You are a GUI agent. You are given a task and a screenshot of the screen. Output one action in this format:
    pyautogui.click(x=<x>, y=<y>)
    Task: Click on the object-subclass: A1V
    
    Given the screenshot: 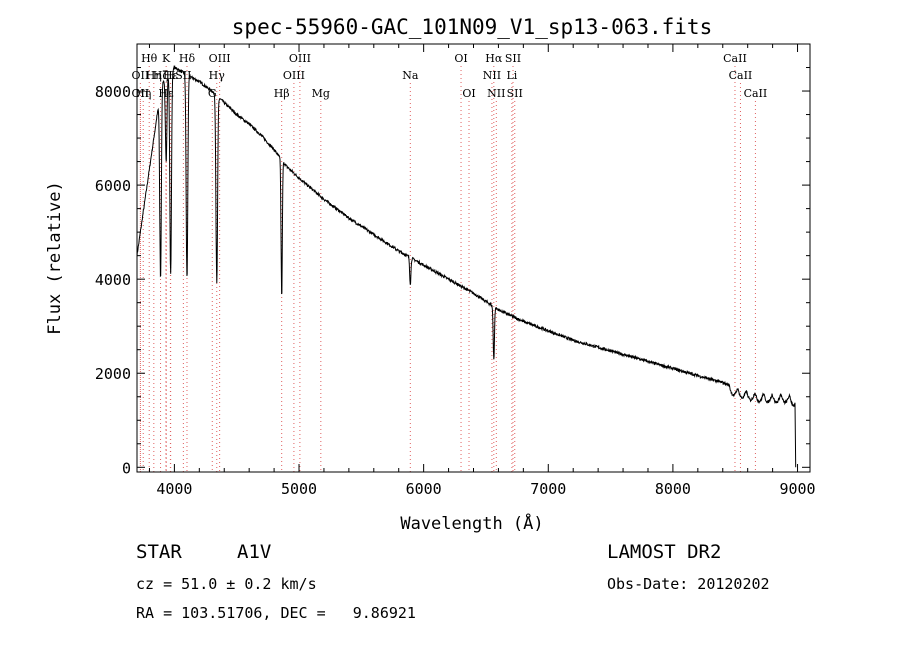 What is the action you would take?
    pyautogui.click(x=254, y=552)
    